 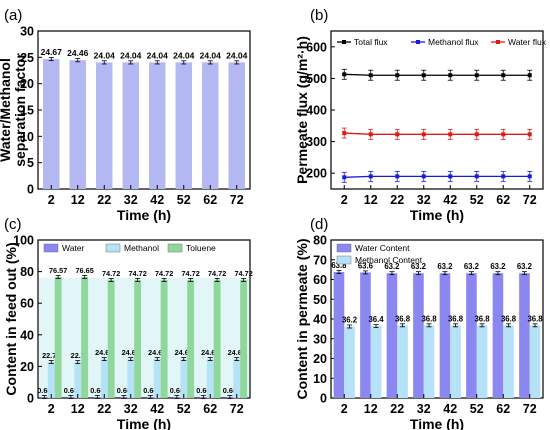 I want to click on legend-1-swatch, so click(x=113, y=248).